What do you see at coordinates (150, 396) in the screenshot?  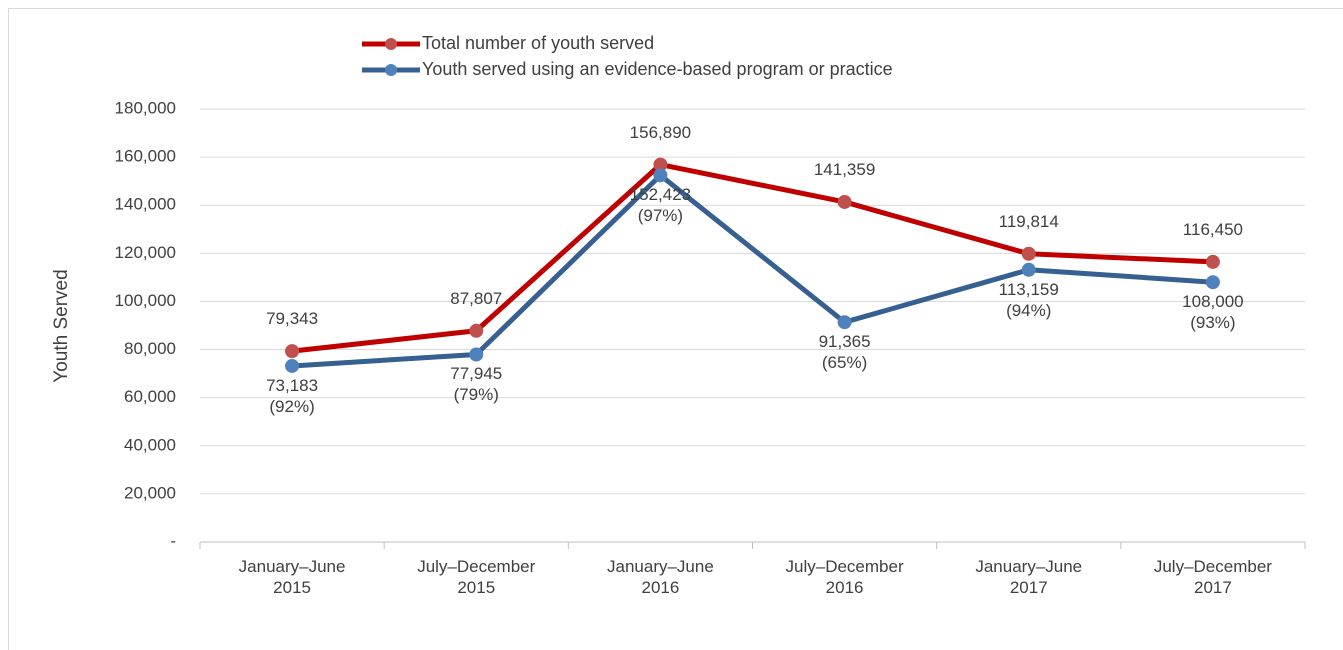 I see `y-tick-label: 60,000` at bounding box center [150, 396].